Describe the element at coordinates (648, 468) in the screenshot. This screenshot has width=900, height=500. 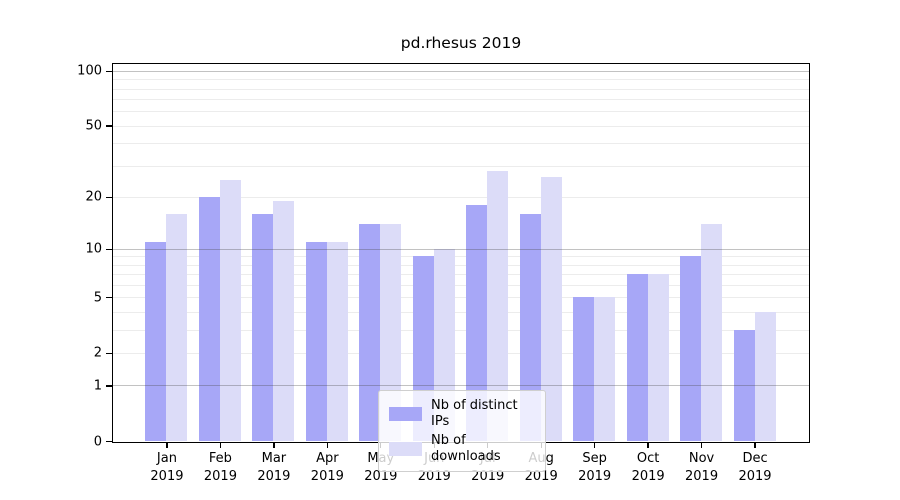
I see `x-tick-label-oct: Oct 2019` at that location.